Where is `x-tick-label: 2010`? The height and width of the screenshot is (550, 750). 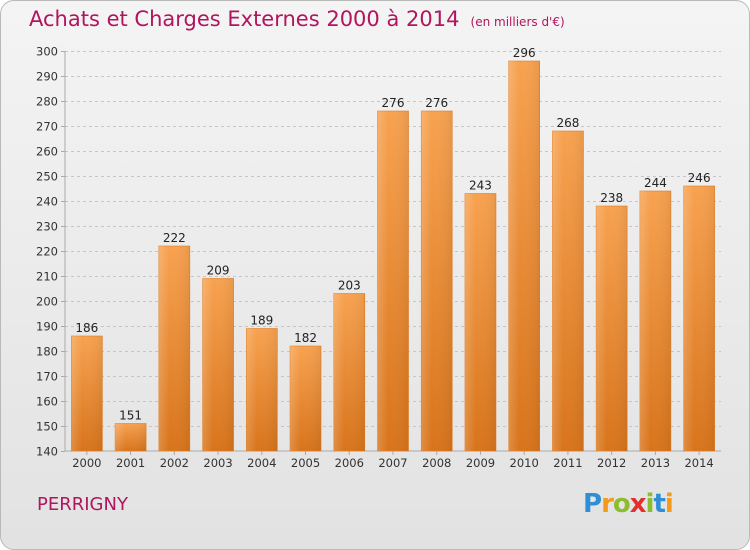 x-tick-label: 2010 is located at coordinates (524, 463).